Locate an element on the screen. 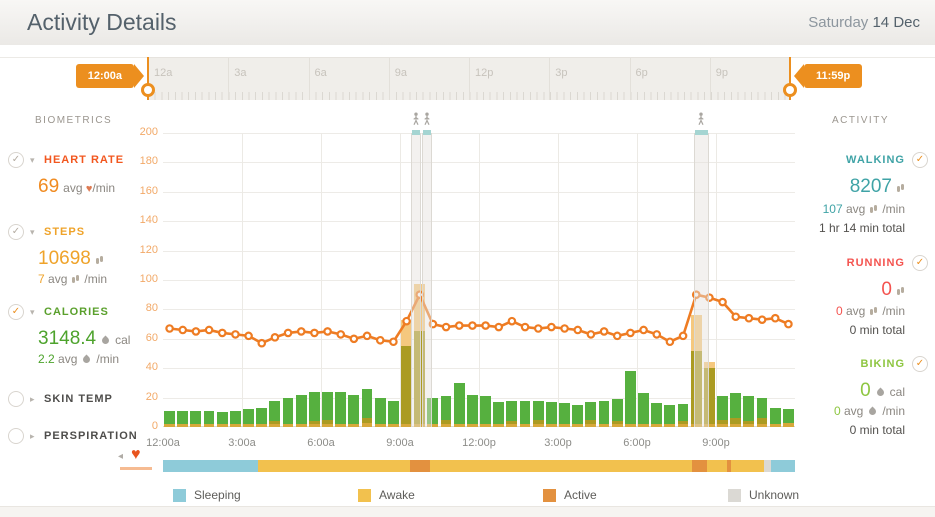  checkbox-biking: ✓ is located at coordinates (920, 364).